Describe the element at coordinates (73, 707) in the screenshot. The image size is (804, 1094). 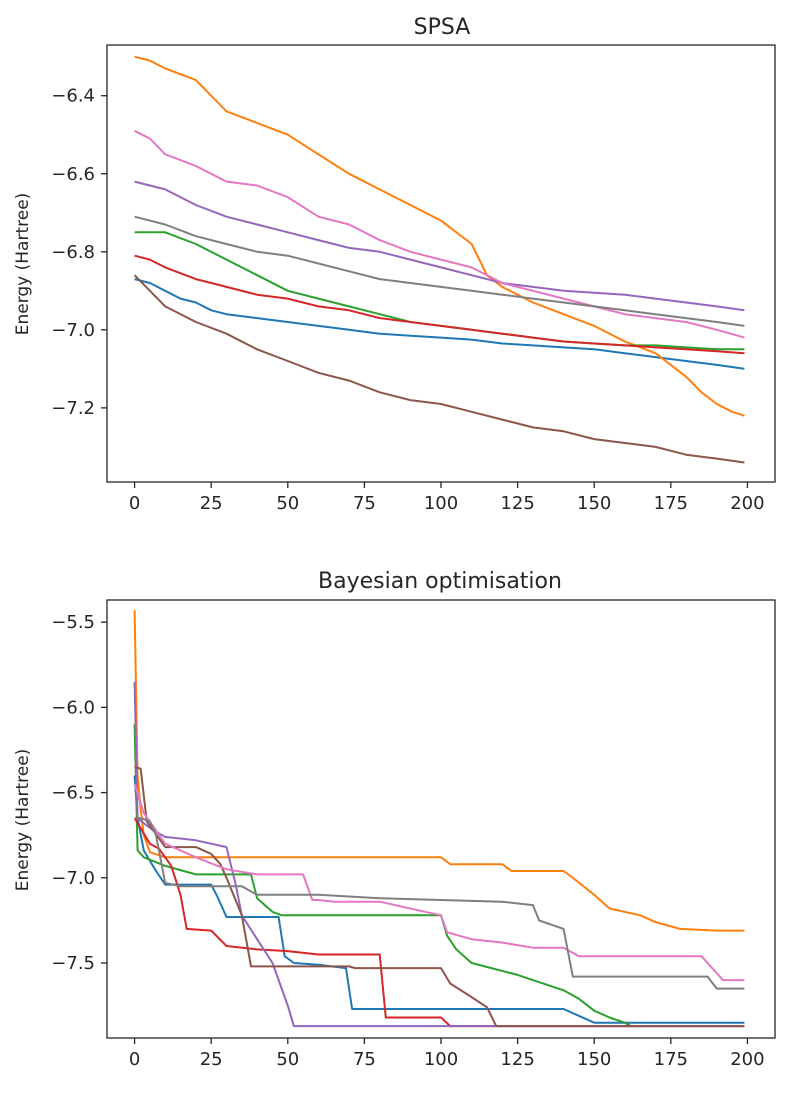
I see `y-tick-label: −6.0` at that location.